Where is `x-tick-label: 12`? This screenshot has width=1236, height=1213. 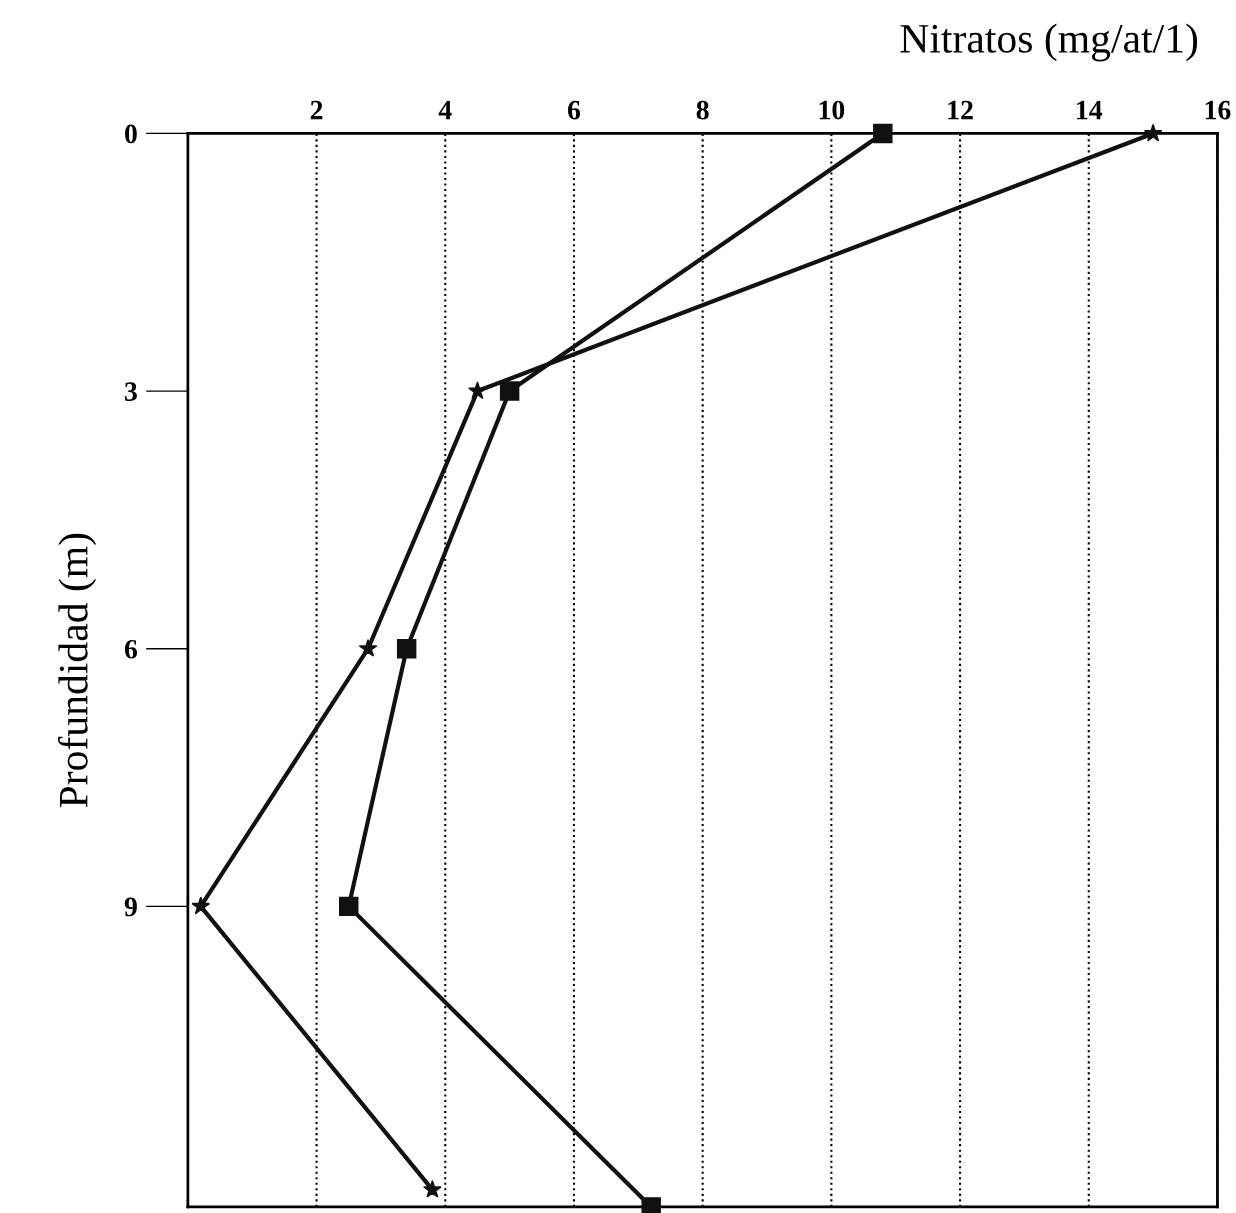
x-tick-label: 12 is located at coordinates (960, 110).